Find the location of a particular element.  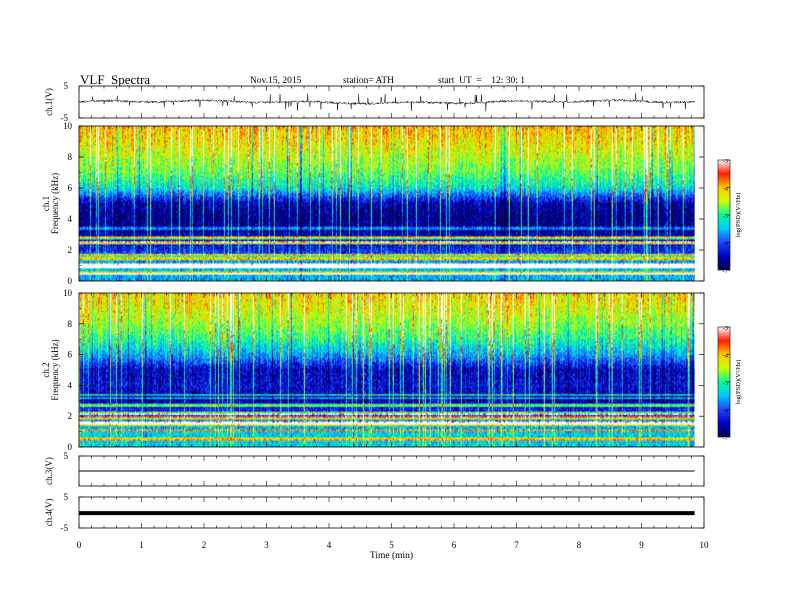

station-label: station= ATH is located at coordinates (369, 81).